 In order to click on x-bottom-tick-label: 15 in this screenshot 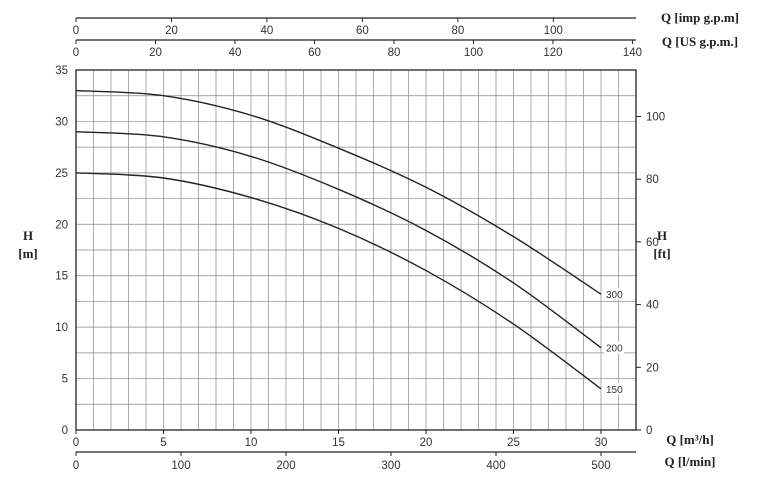, I will do `click(338, 443)`.